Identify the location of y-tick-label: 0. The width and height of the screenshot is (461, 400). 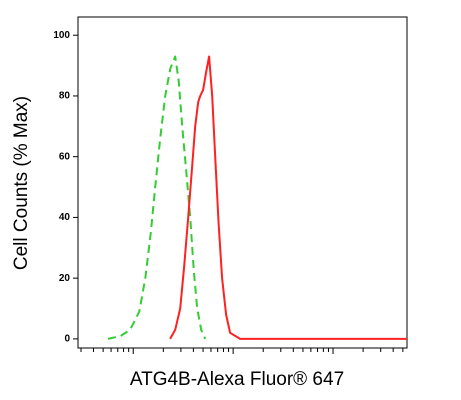
(67, 339).